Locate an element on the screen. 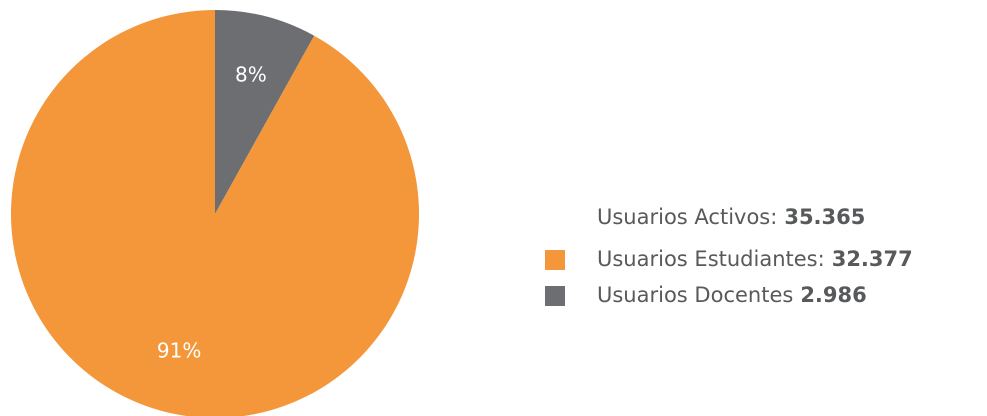  legend-entry: Usuarios Docentes 2.986 is located at coordinates (732, 295).